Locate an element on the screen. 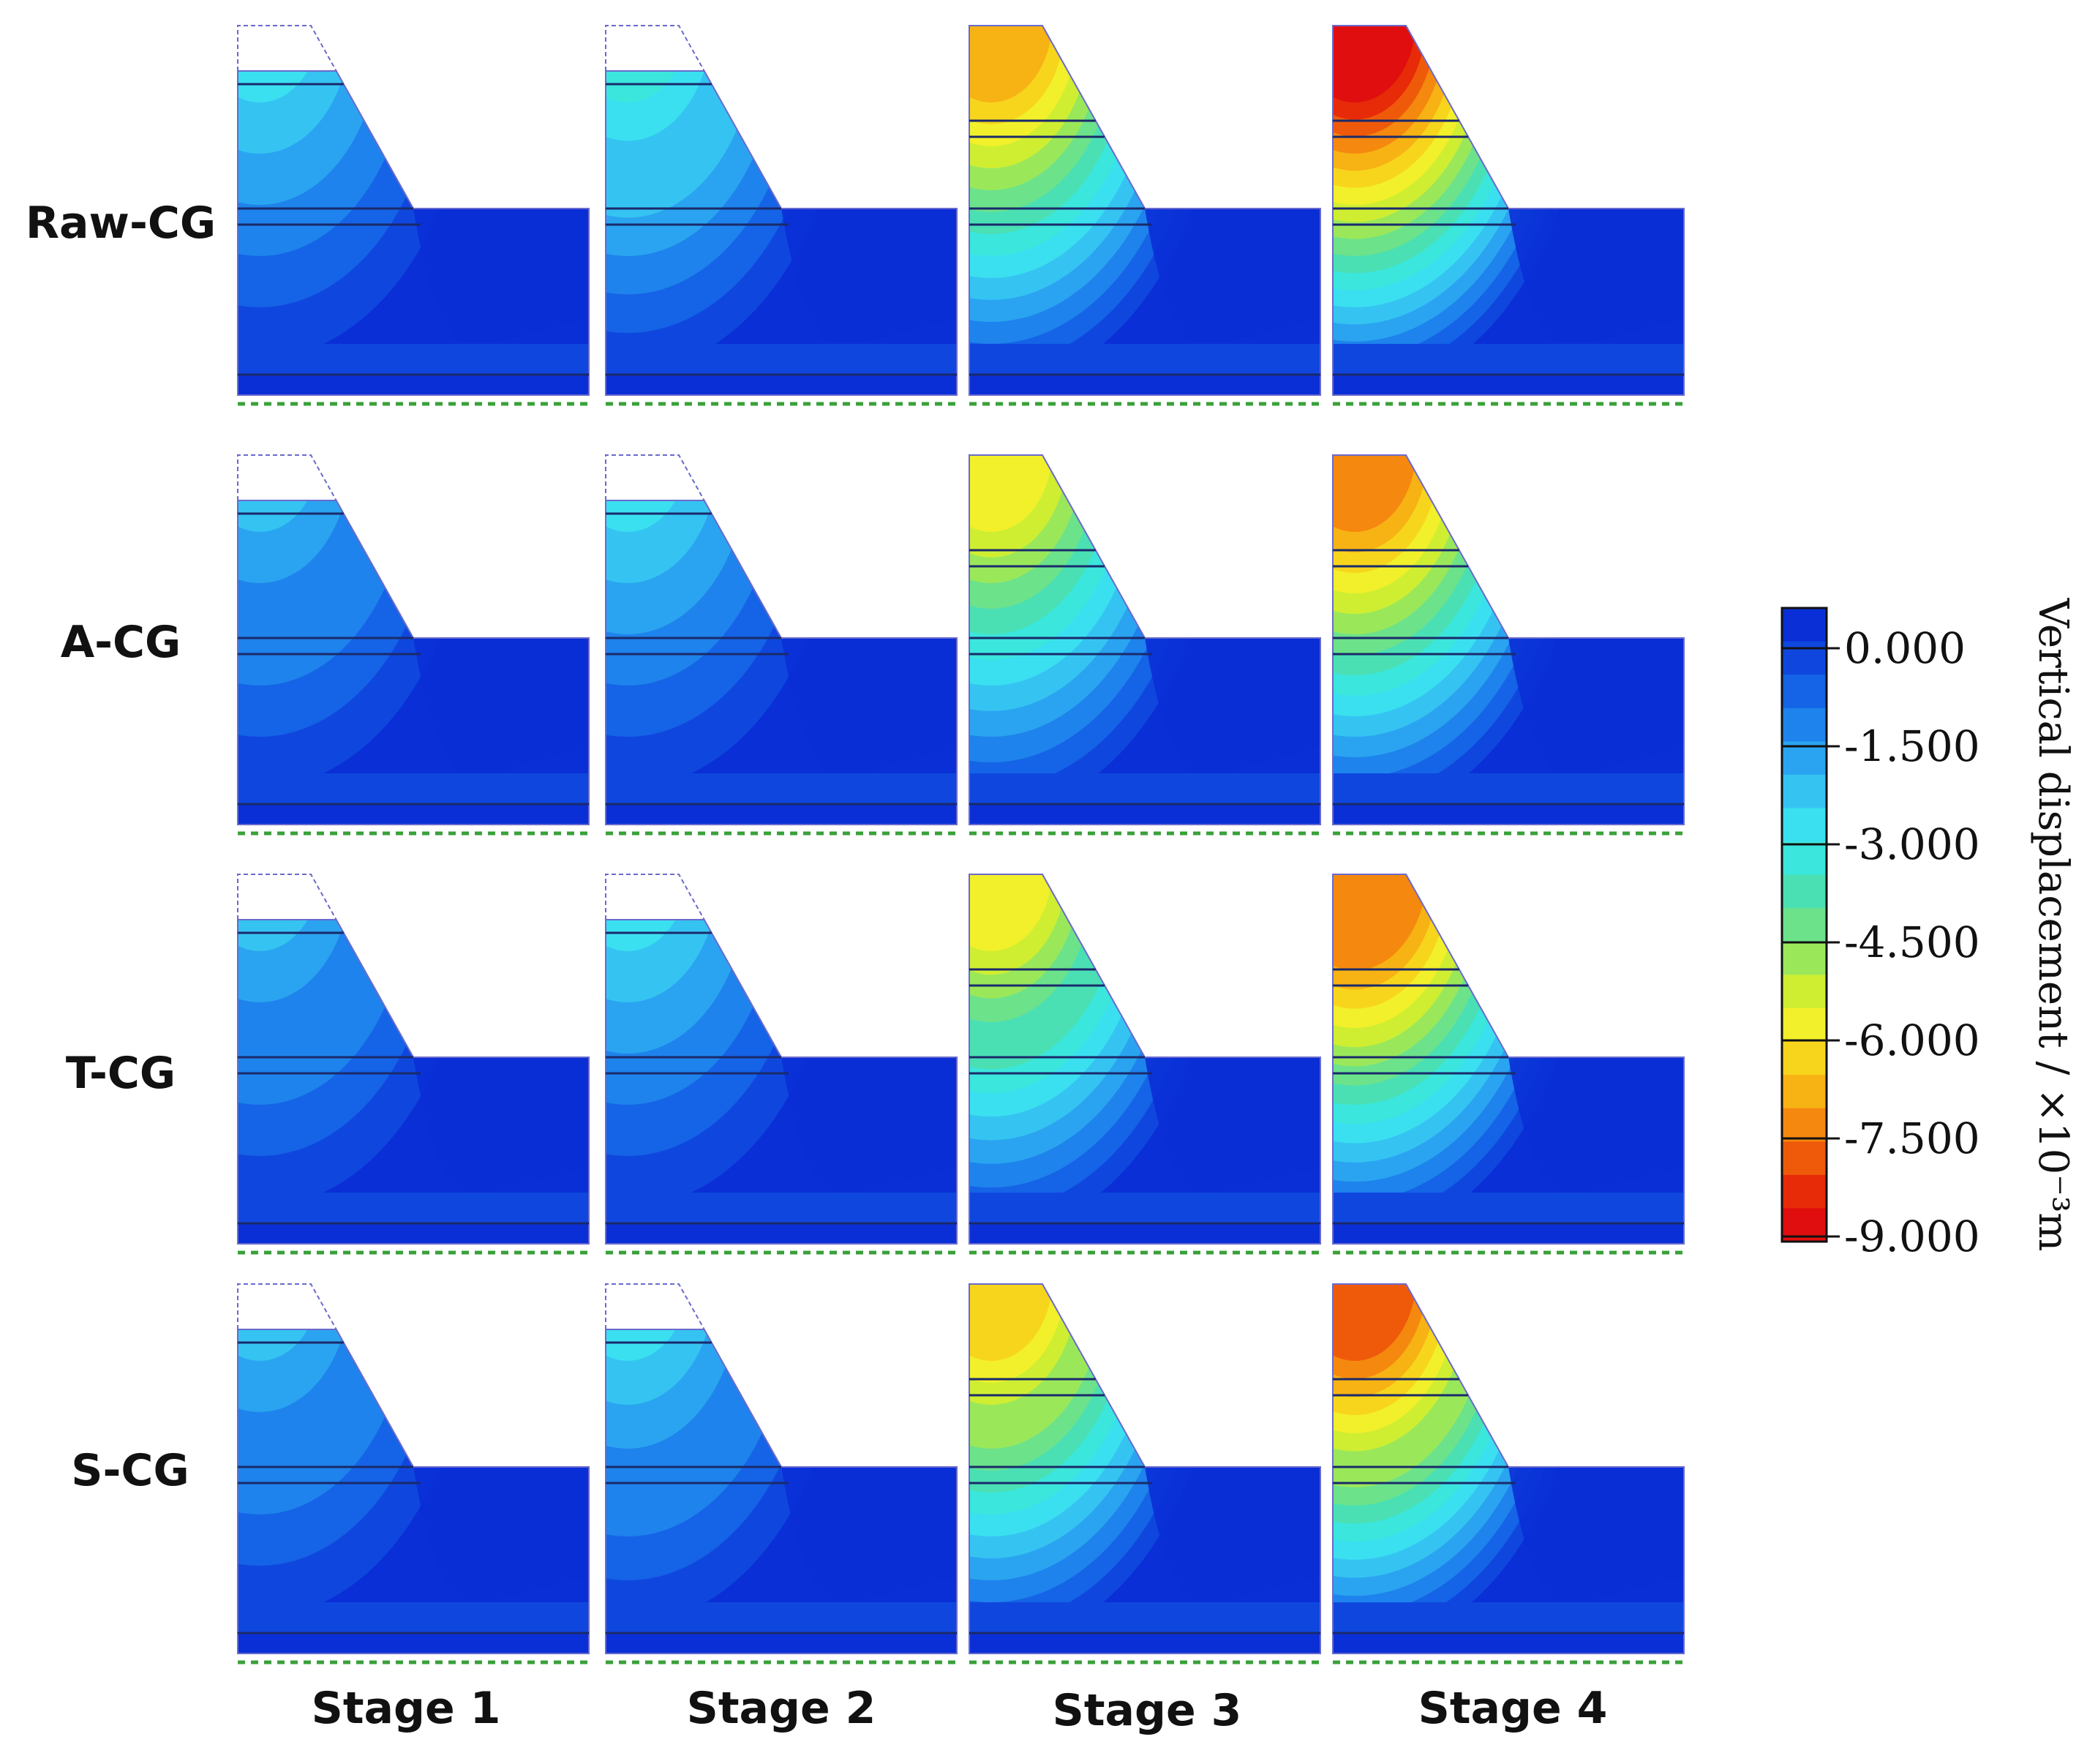  row-label-raw-cg: Raw-CG is located at coordinates (121, 224).